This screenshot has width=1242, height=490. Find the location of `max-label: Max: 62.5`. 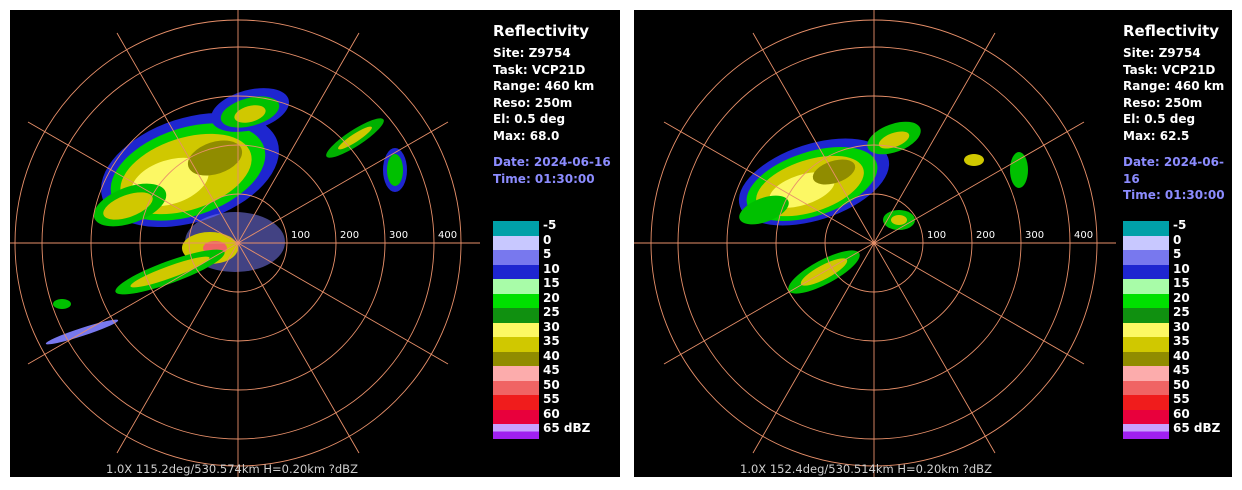

max-label: Max: 62.5 is located at coordinates (1156, 135).